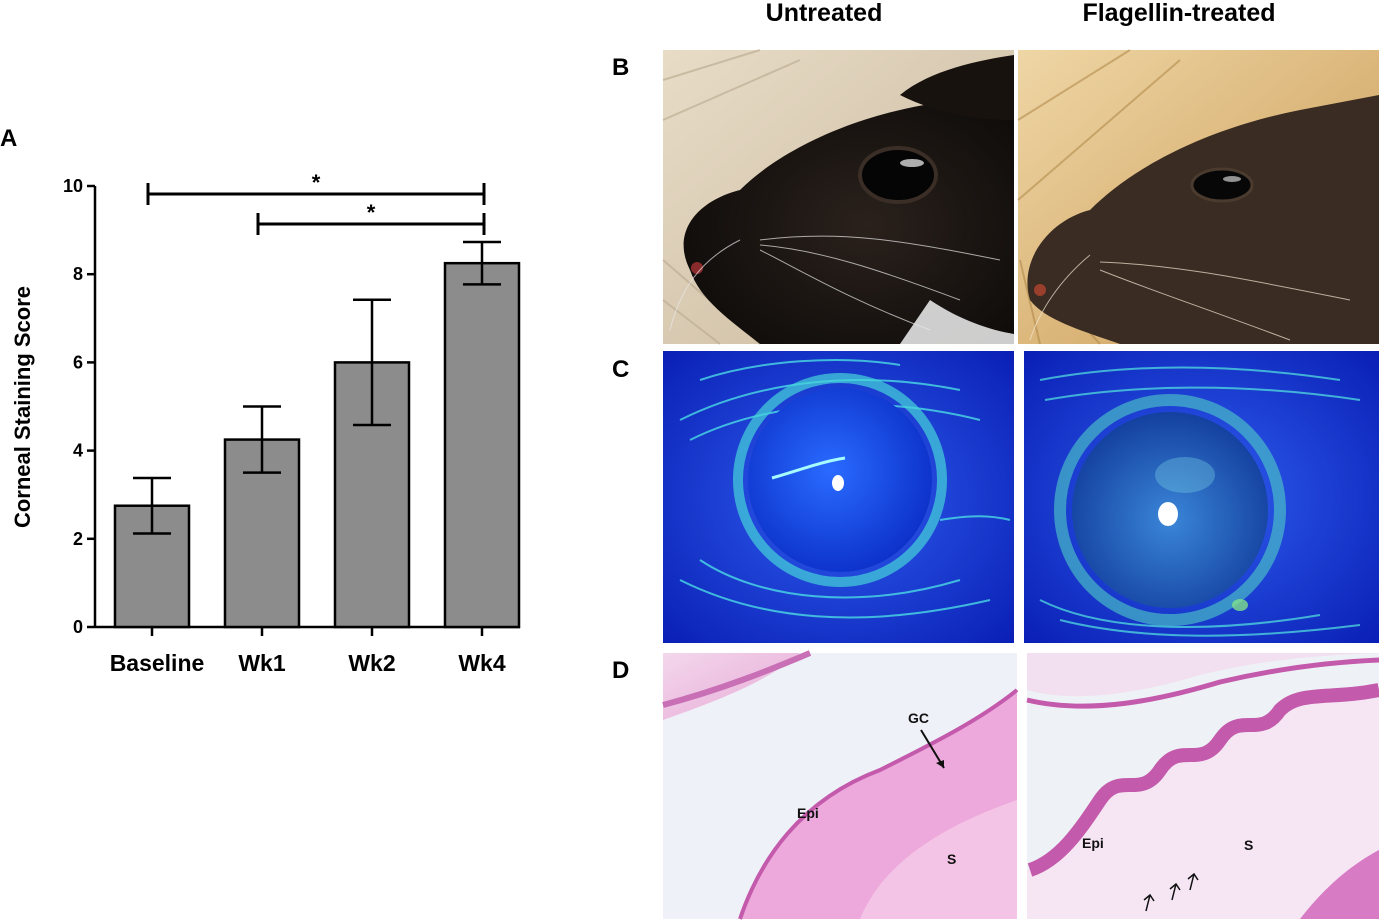 The width and height of the screenshot is (1379, 921). Describe the element at coordinates (620, 67) in the screenshot. I see `panel-label-b: B` at that location.